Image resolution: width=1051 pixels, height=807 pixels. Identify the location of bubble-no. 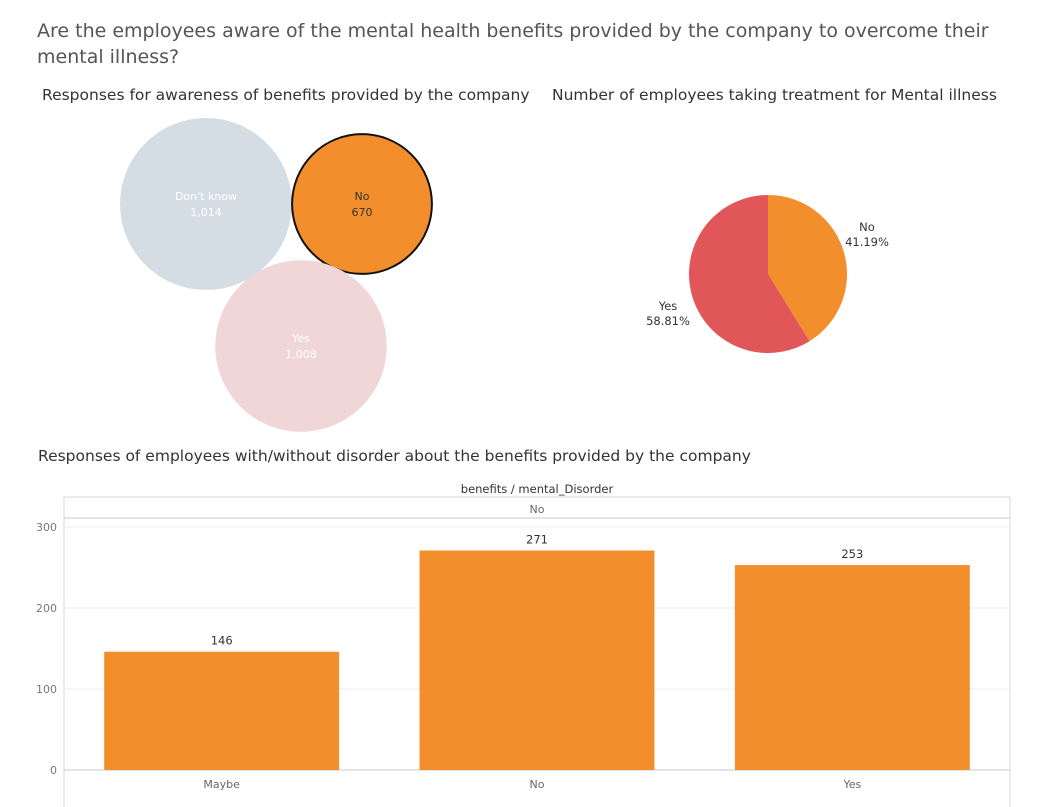
(362, 204).